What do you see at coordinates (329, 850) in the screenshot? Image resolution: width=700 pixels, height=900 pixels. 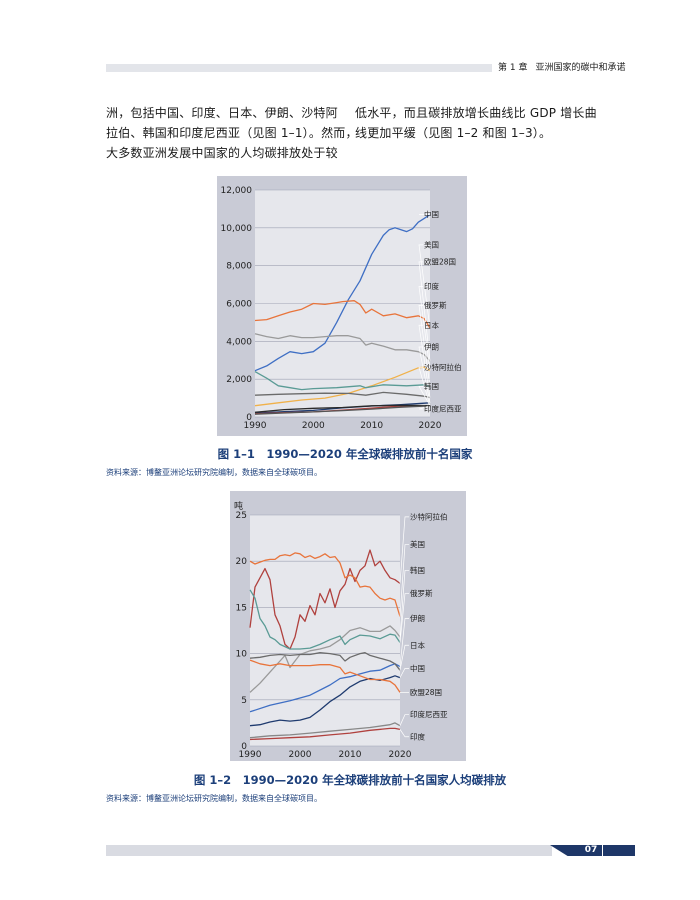 I see `footer-bar` at bounding box center [329, 850].